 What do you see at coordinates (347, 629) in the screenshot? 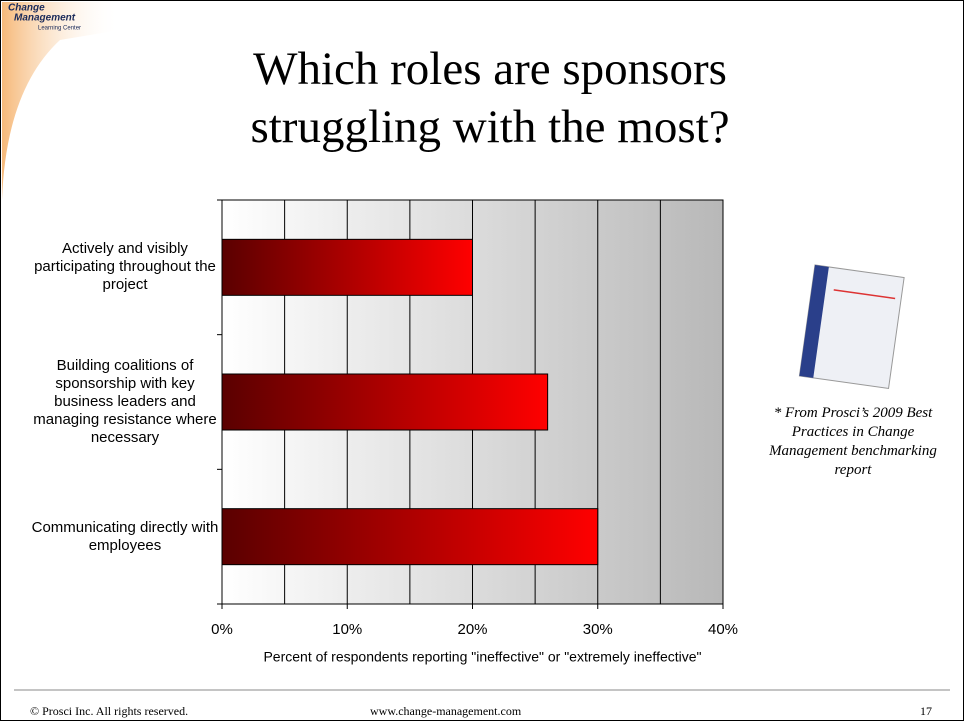
I see `x-tick-label: 10%` at bounding box center [347, 629].